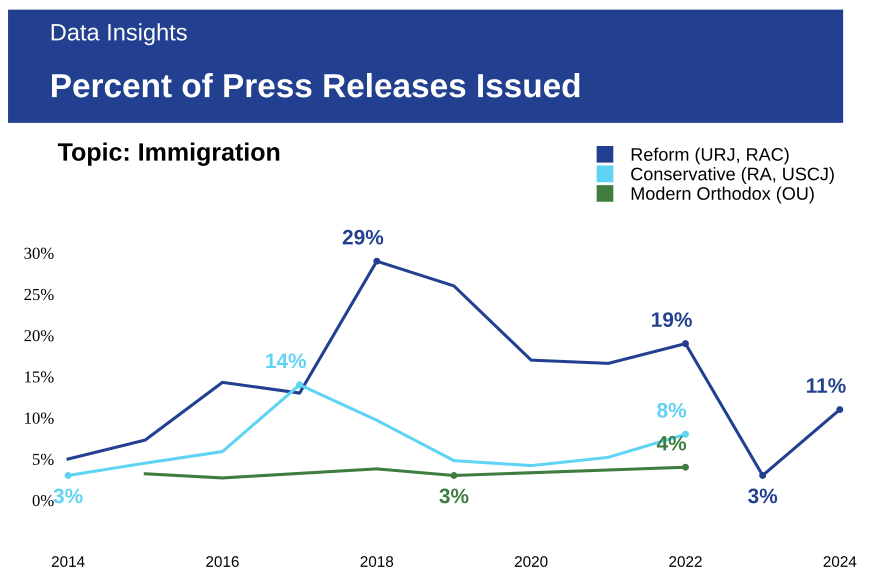 This screenshot has height=571, width=873. Describe the element at coordinates (710, 156) in the screenshot. I see `legend-label: Reform (URJ, RAC)` at that location.